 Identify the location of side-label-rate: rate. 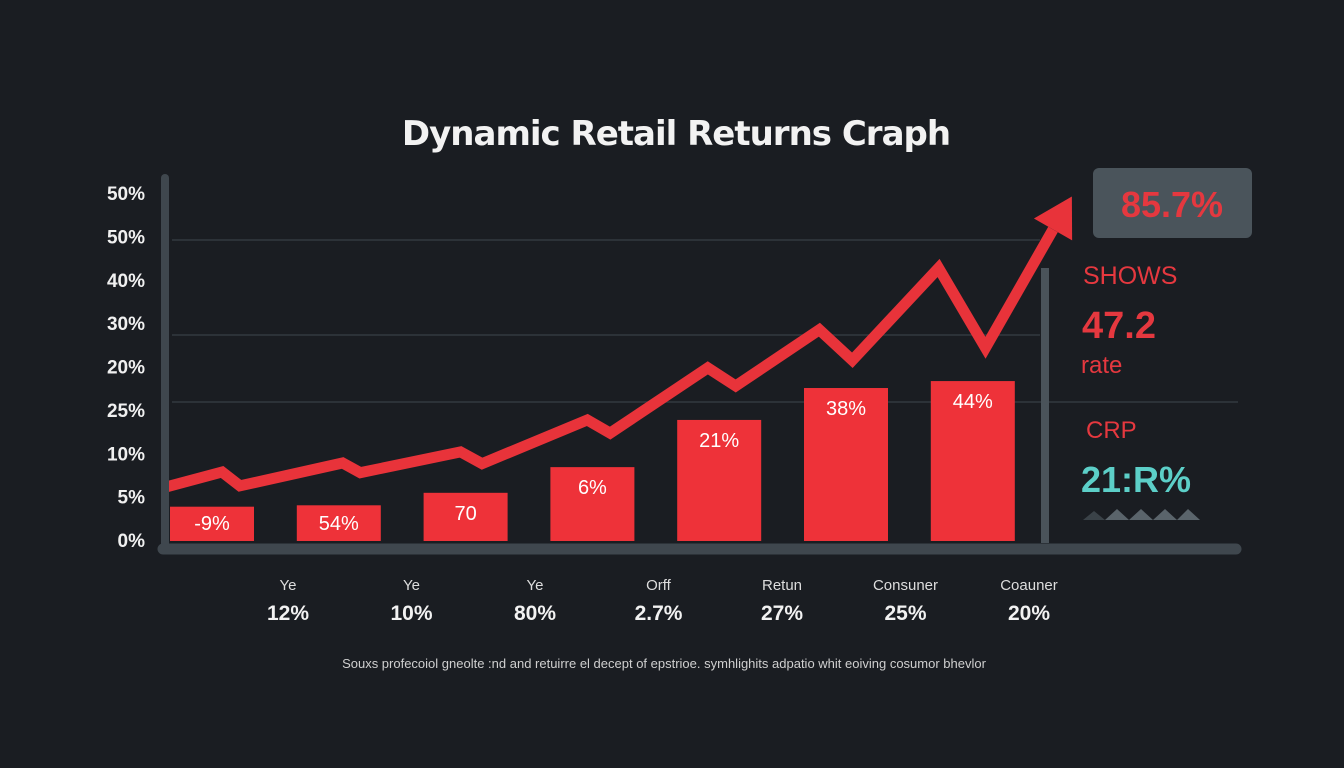
(1101, 365).